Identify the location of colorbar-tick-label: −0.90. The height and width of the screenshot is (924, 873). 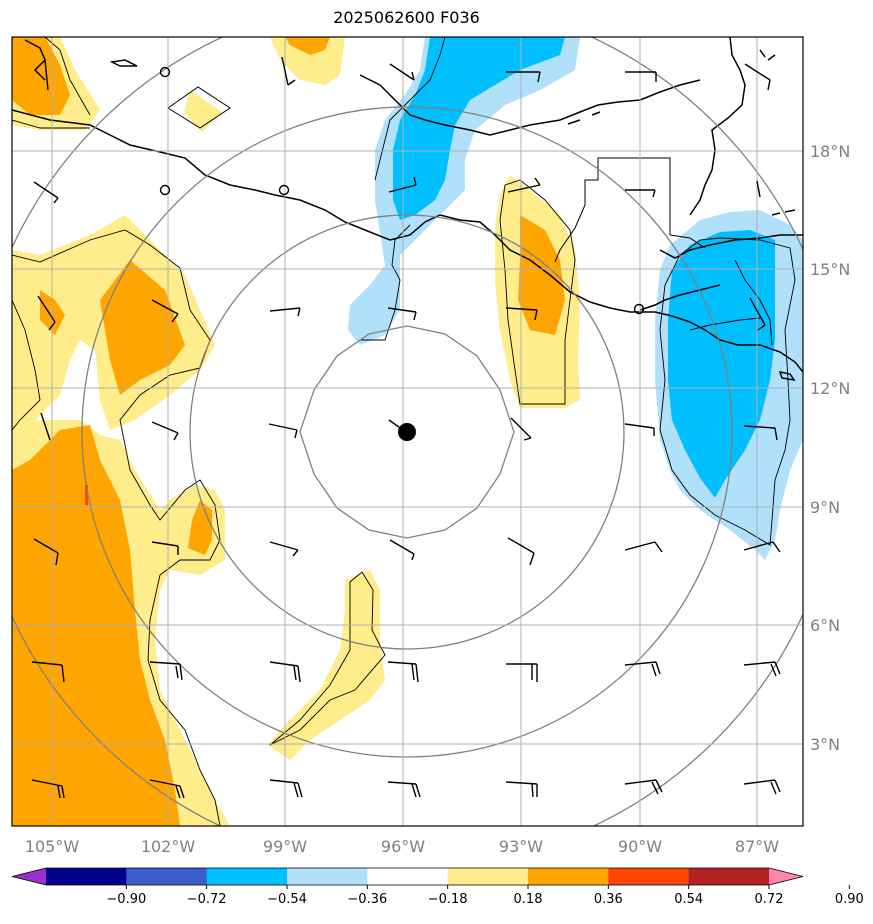
(126, 899).